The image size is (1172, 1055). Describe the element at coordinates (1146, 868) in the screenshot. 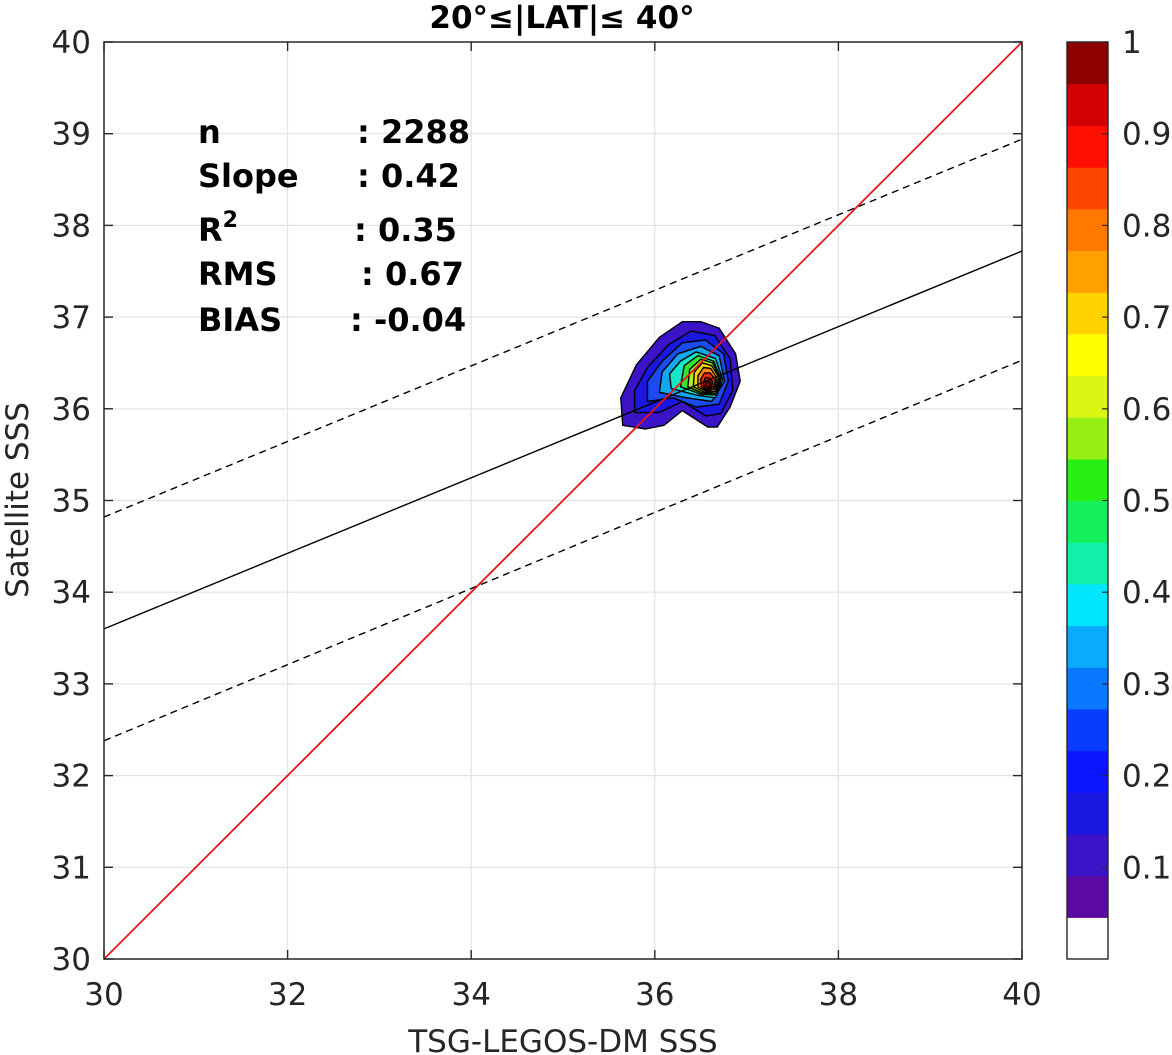

I see `colorbar-tick-label: 0.1` at that location.